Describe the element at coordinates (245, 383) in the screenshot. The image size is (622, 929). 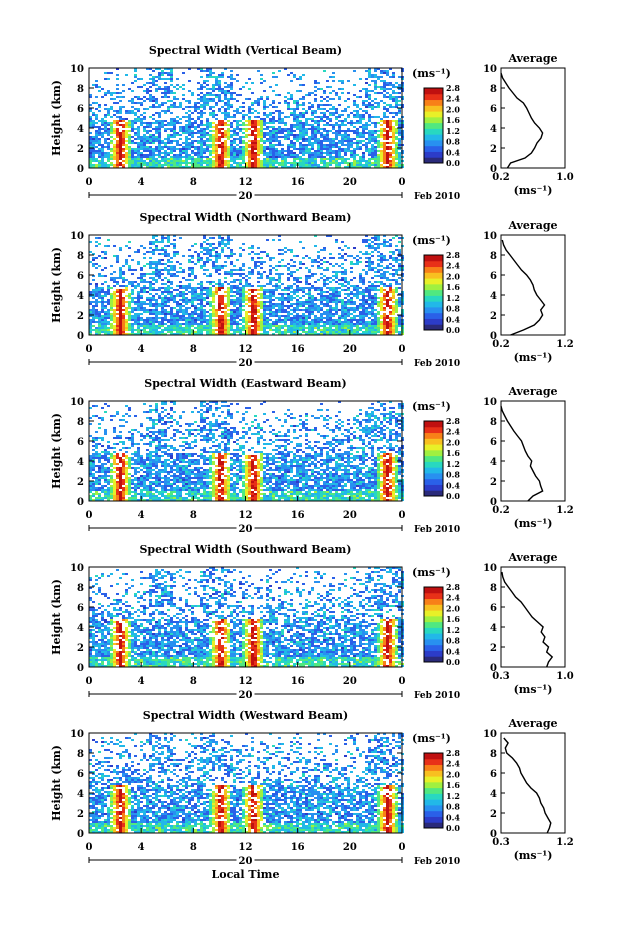
I see `panel-title: Spectral Width (Eastward Beam)` at that location.